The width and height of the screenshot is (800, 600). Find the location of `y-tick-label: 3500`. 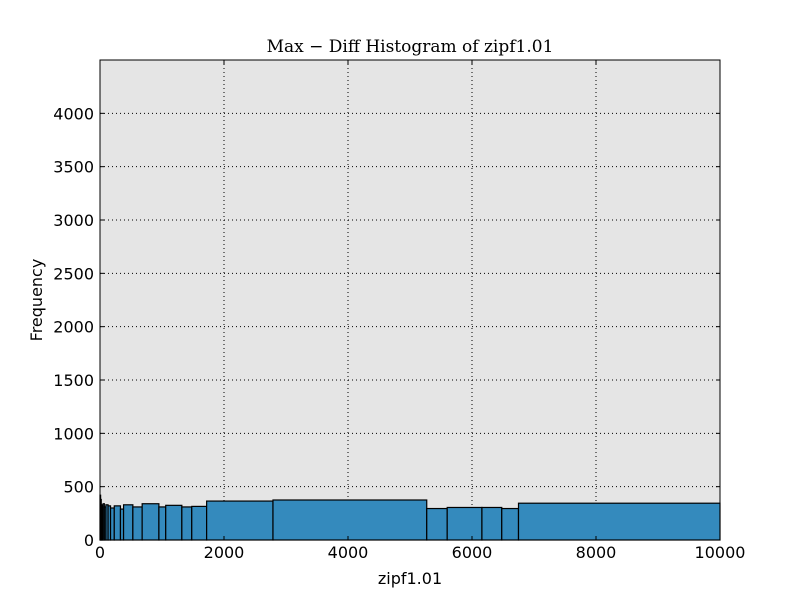

y-tick-label: 3500 is located at coordinates (73, 167).